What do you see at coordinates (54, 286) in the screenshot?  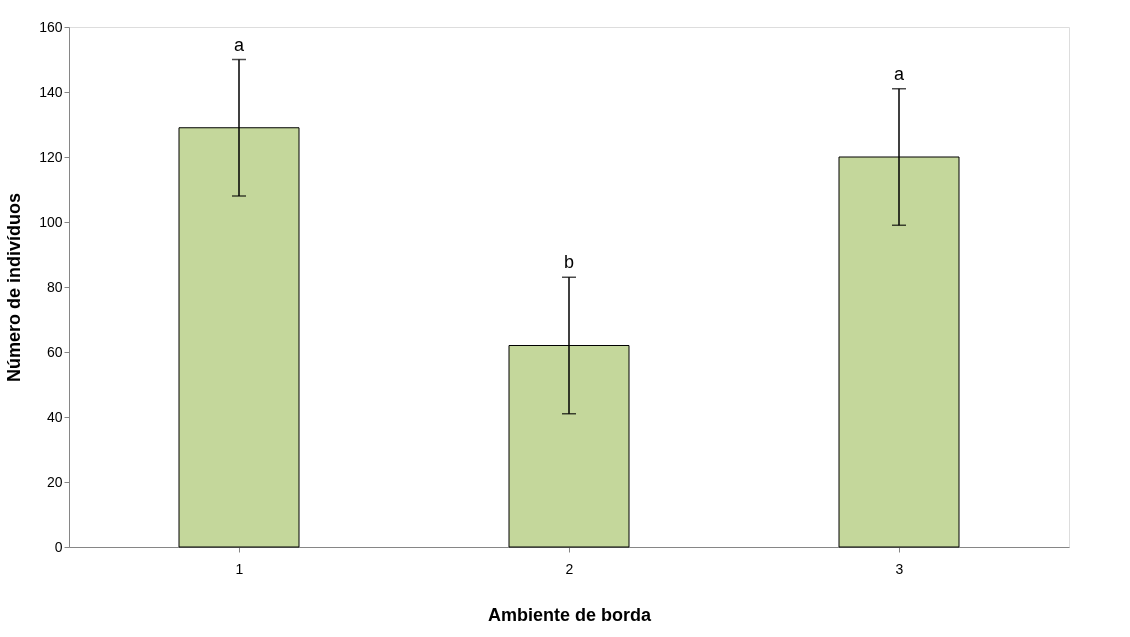 I see `y-tick-label: 80` at bounding box center [54, 286].